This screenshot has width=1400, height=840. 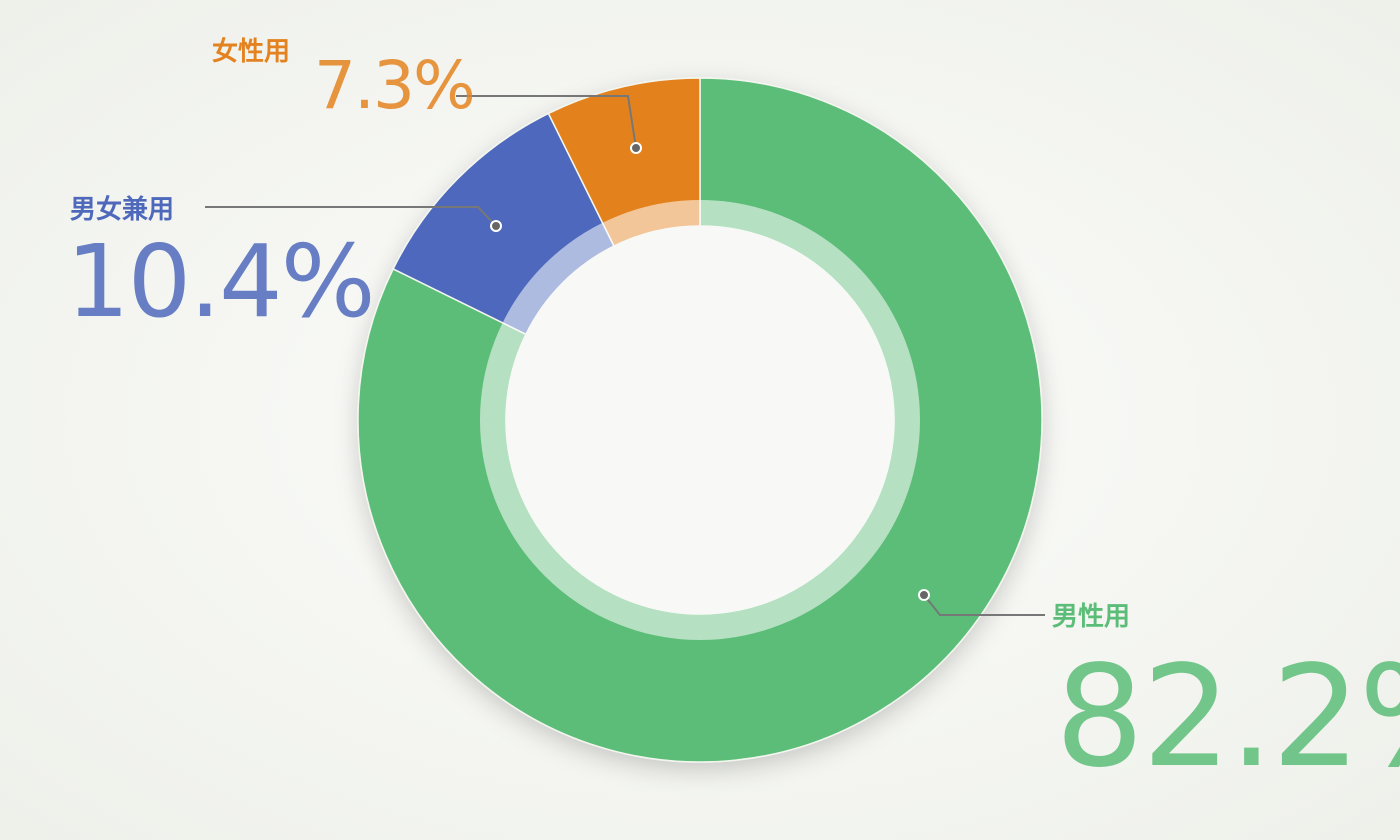 What do you see at coordinates (1227, 717) in the screenshot?
I see `value-label: 82.2%` at bounding box center [1227, 717].